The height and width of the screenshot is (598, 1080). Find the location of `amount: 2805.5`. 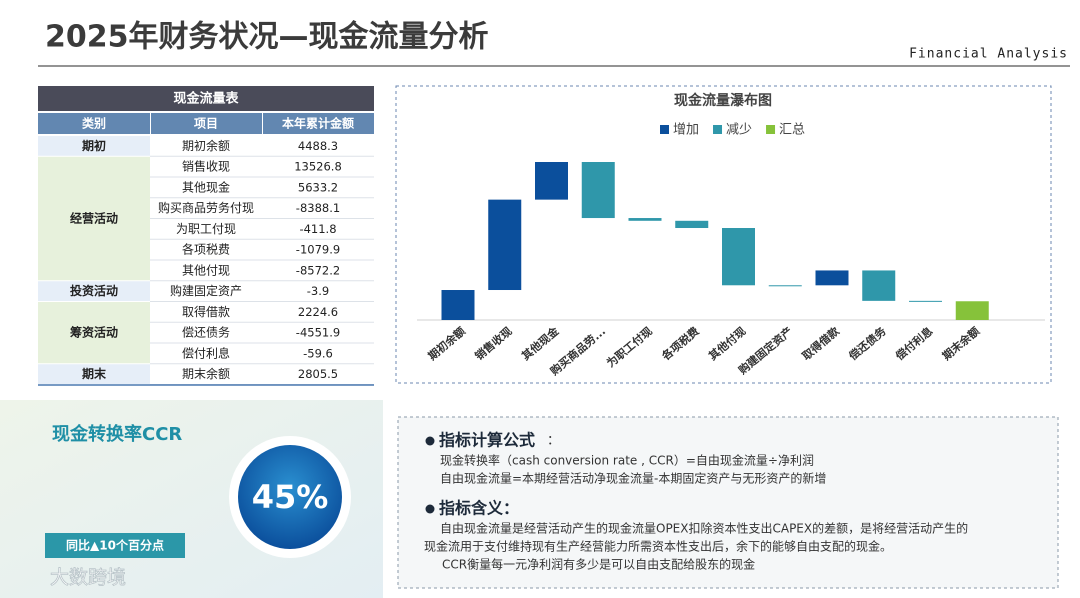

amount: 2805.5 is located at coordinates (318, 374).